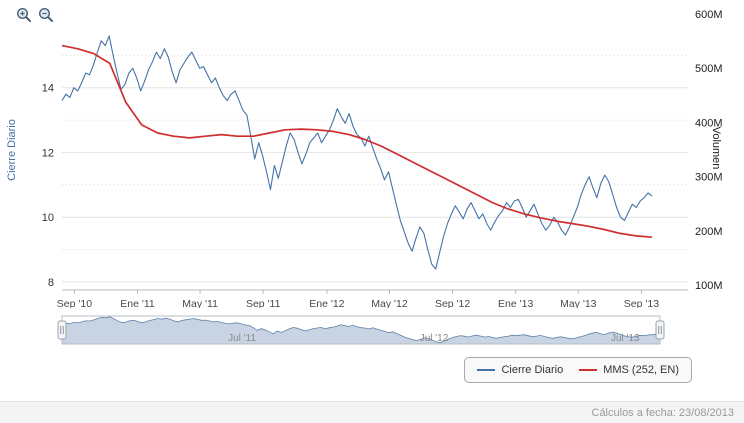  What do you see at coordinates (515, 303) in the screenshot?
I see `svg-text: Ene '13` at bounding box center [515, 303].